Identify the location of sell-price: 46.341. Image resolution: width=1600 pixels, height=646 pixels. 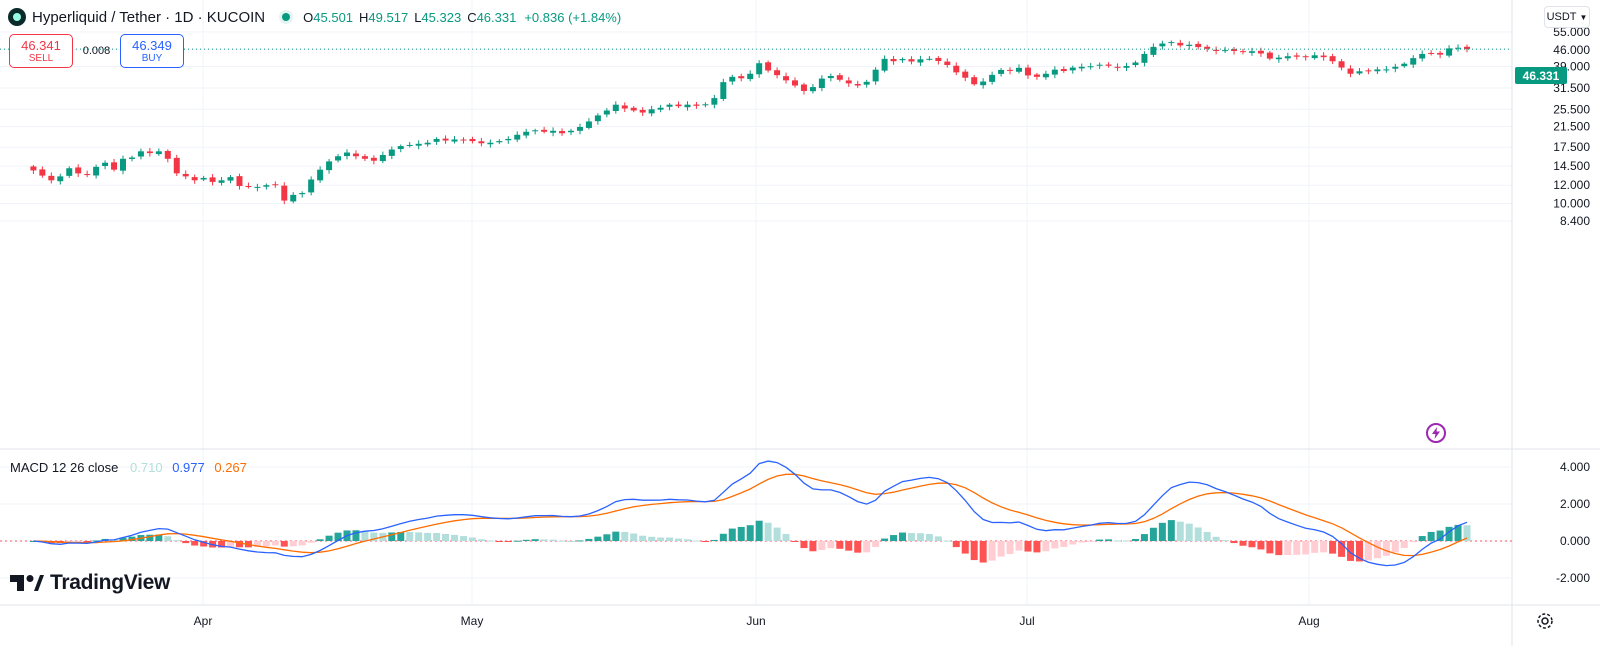
(41, 45).